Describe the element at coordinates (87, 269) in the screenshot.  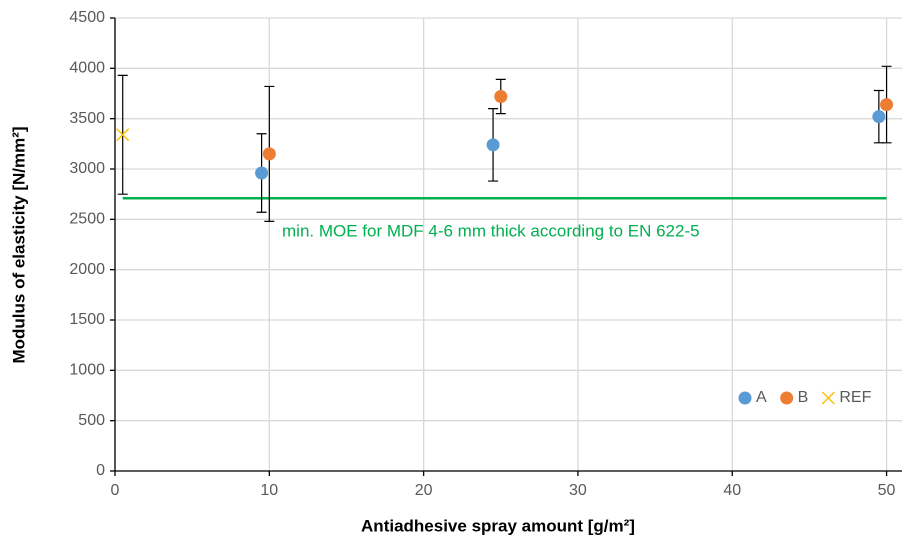
I see `y-tick-label: 2000` at that location.